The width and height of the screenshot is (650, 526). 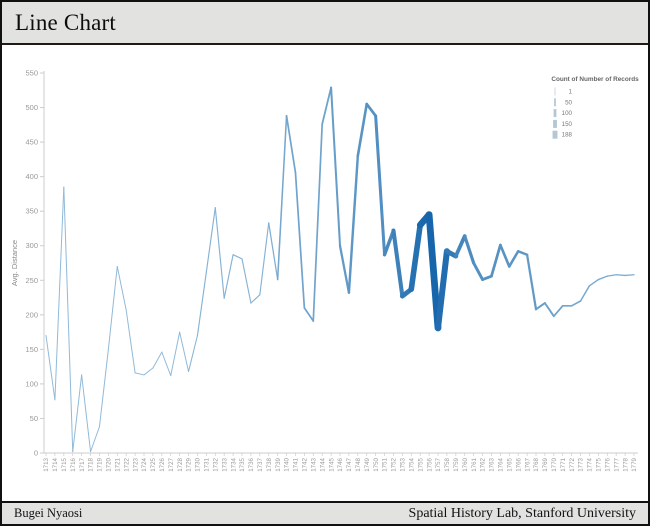 I want to click on x-tick-label: 1778, so click(x=625, y=464).